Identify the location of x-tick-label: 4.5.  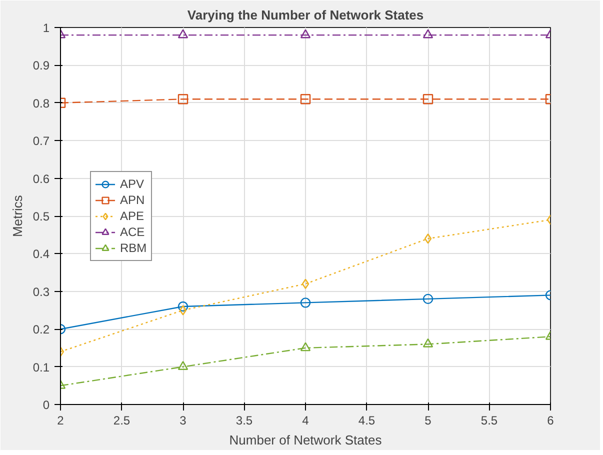
(367, 421).